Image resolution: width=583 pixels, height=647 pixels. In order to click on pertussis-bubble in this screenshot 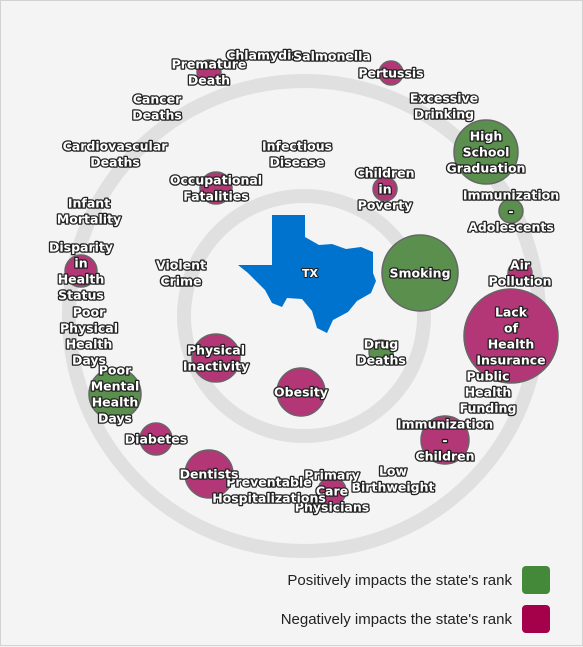, I will do `click(391, 73)`.